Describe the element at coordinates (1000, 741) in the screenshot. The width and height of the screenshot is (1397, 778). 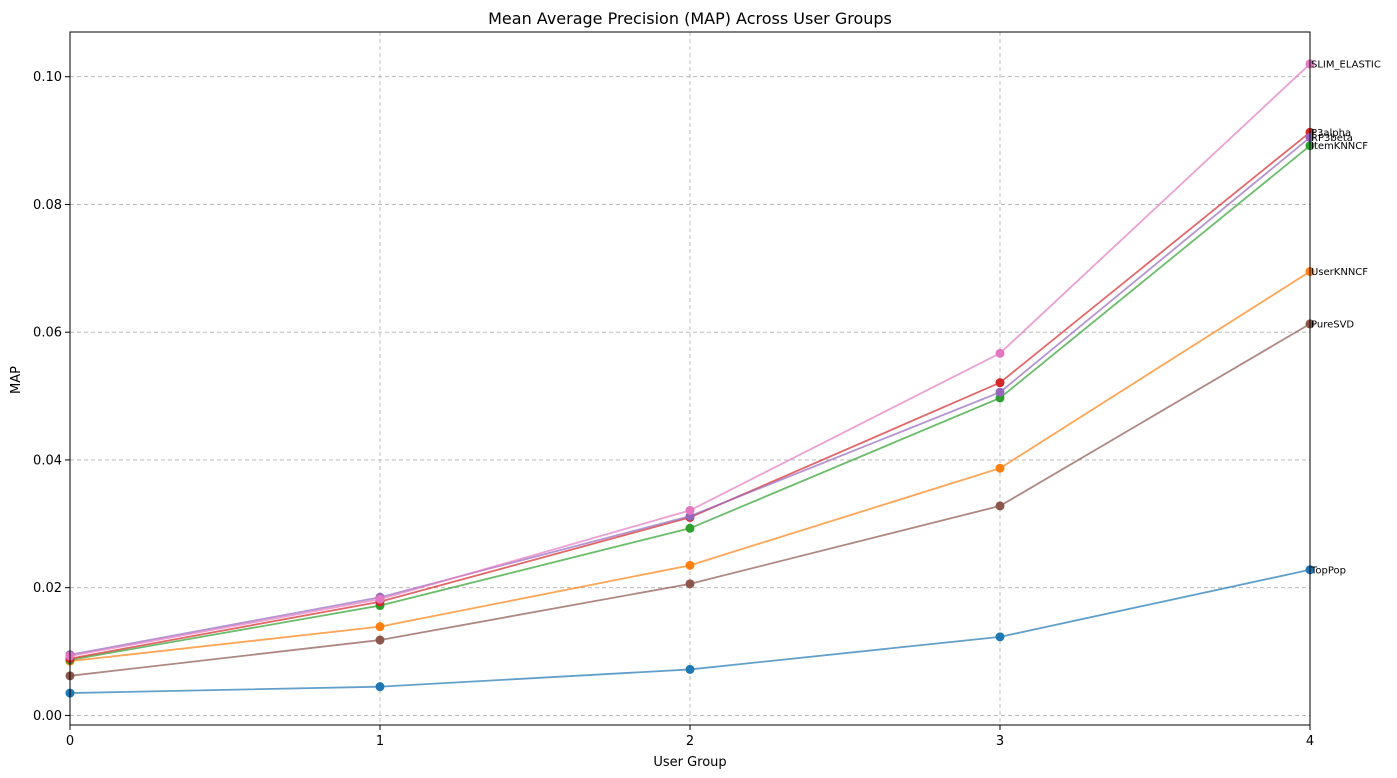
I see `x-tick-label: 3` at that location.